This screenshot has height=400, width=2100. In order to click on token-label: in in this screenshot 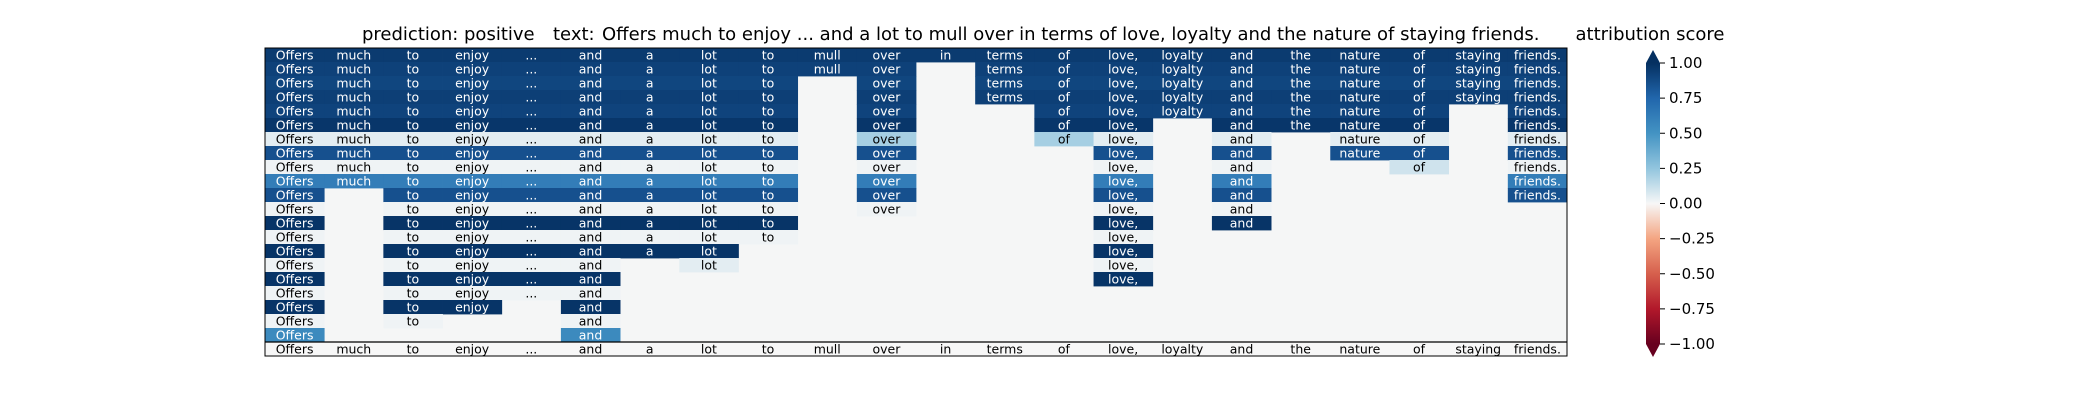, I will do `click(945, 55)`.